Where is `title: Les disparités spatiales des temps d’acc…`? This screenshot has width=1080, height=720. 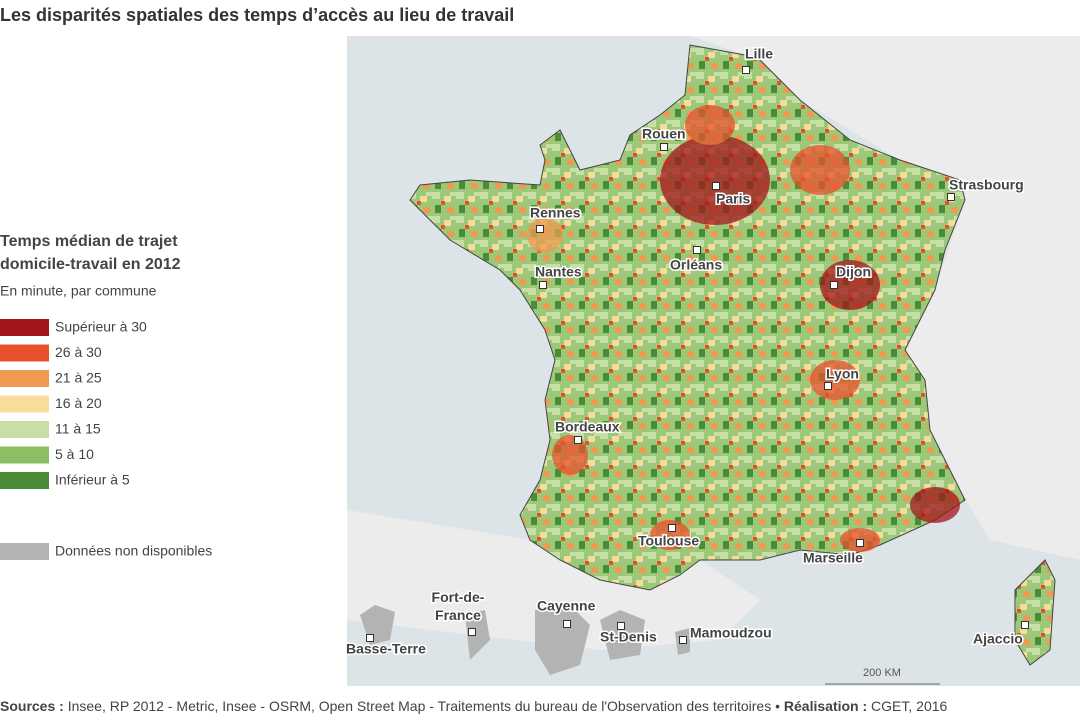 title: Les disparités spatiales des temps d’acc… is located at coordinates (257, 15).